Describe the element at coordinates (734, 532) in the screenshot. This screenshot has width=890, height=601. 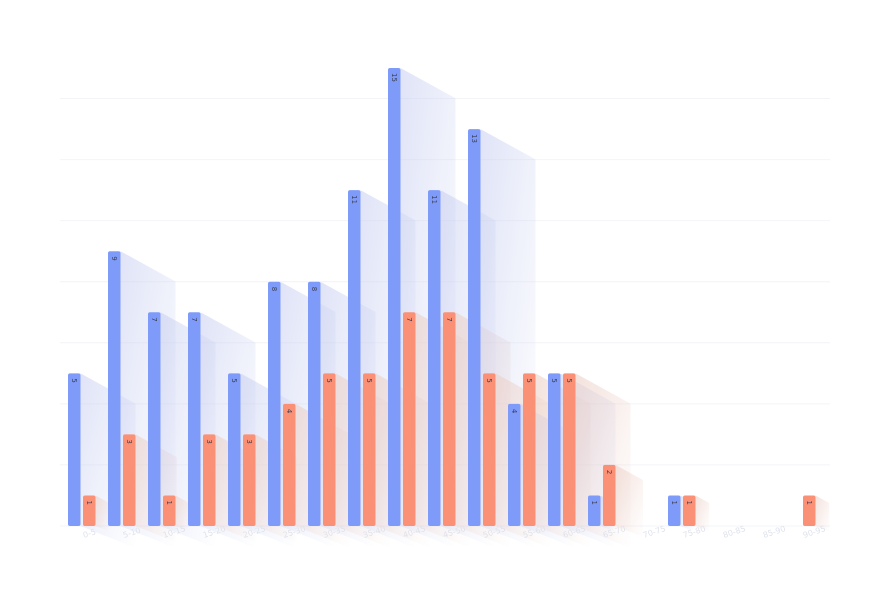
I see `x-tick-label: 80-85` at that location.